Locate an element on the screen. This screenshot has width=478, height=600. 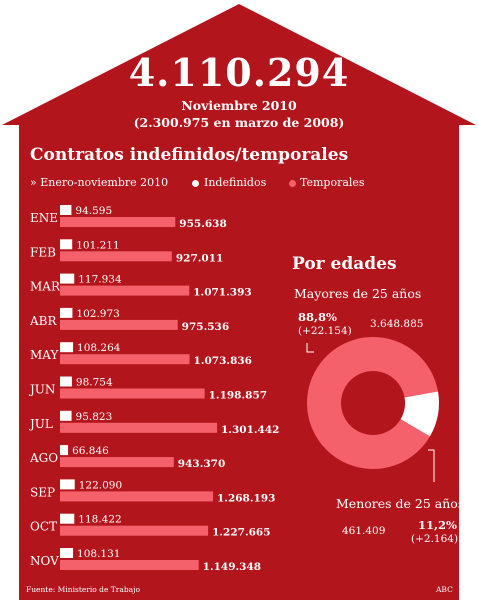
label-indefinidos-jul: 95.823 is located at coordinates (94, 417).